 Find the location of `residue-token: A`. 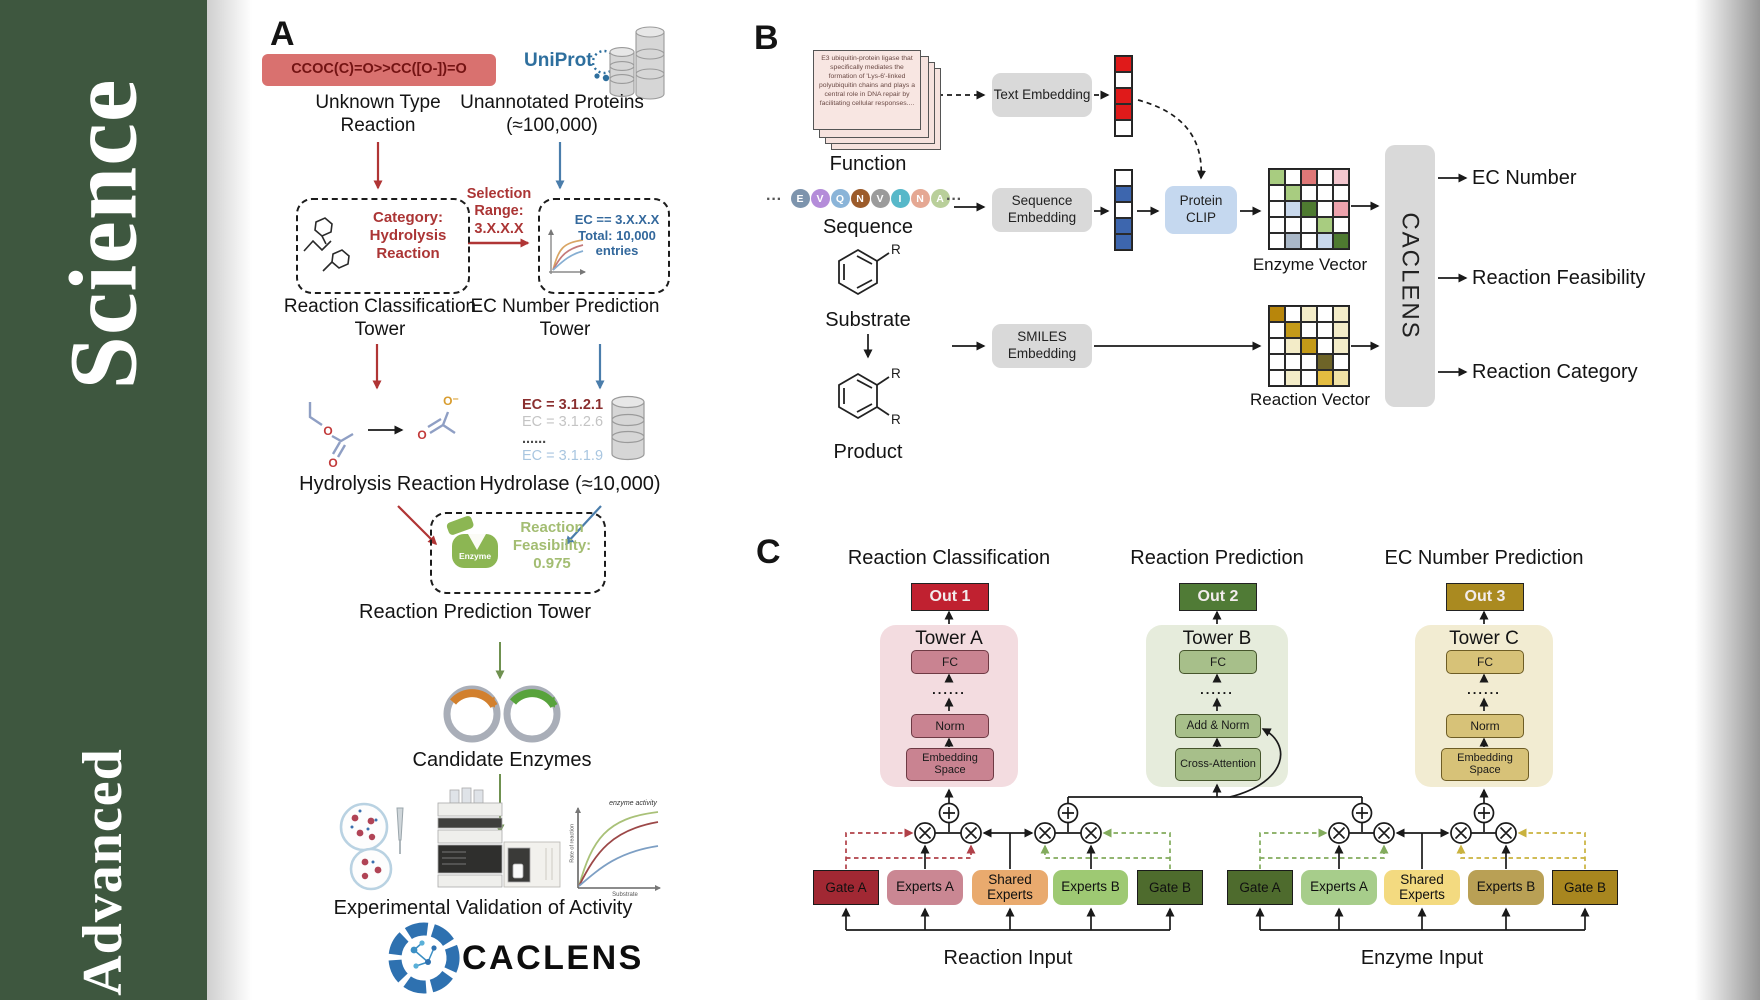

residue-token: A is located at coordinates (940, 198).